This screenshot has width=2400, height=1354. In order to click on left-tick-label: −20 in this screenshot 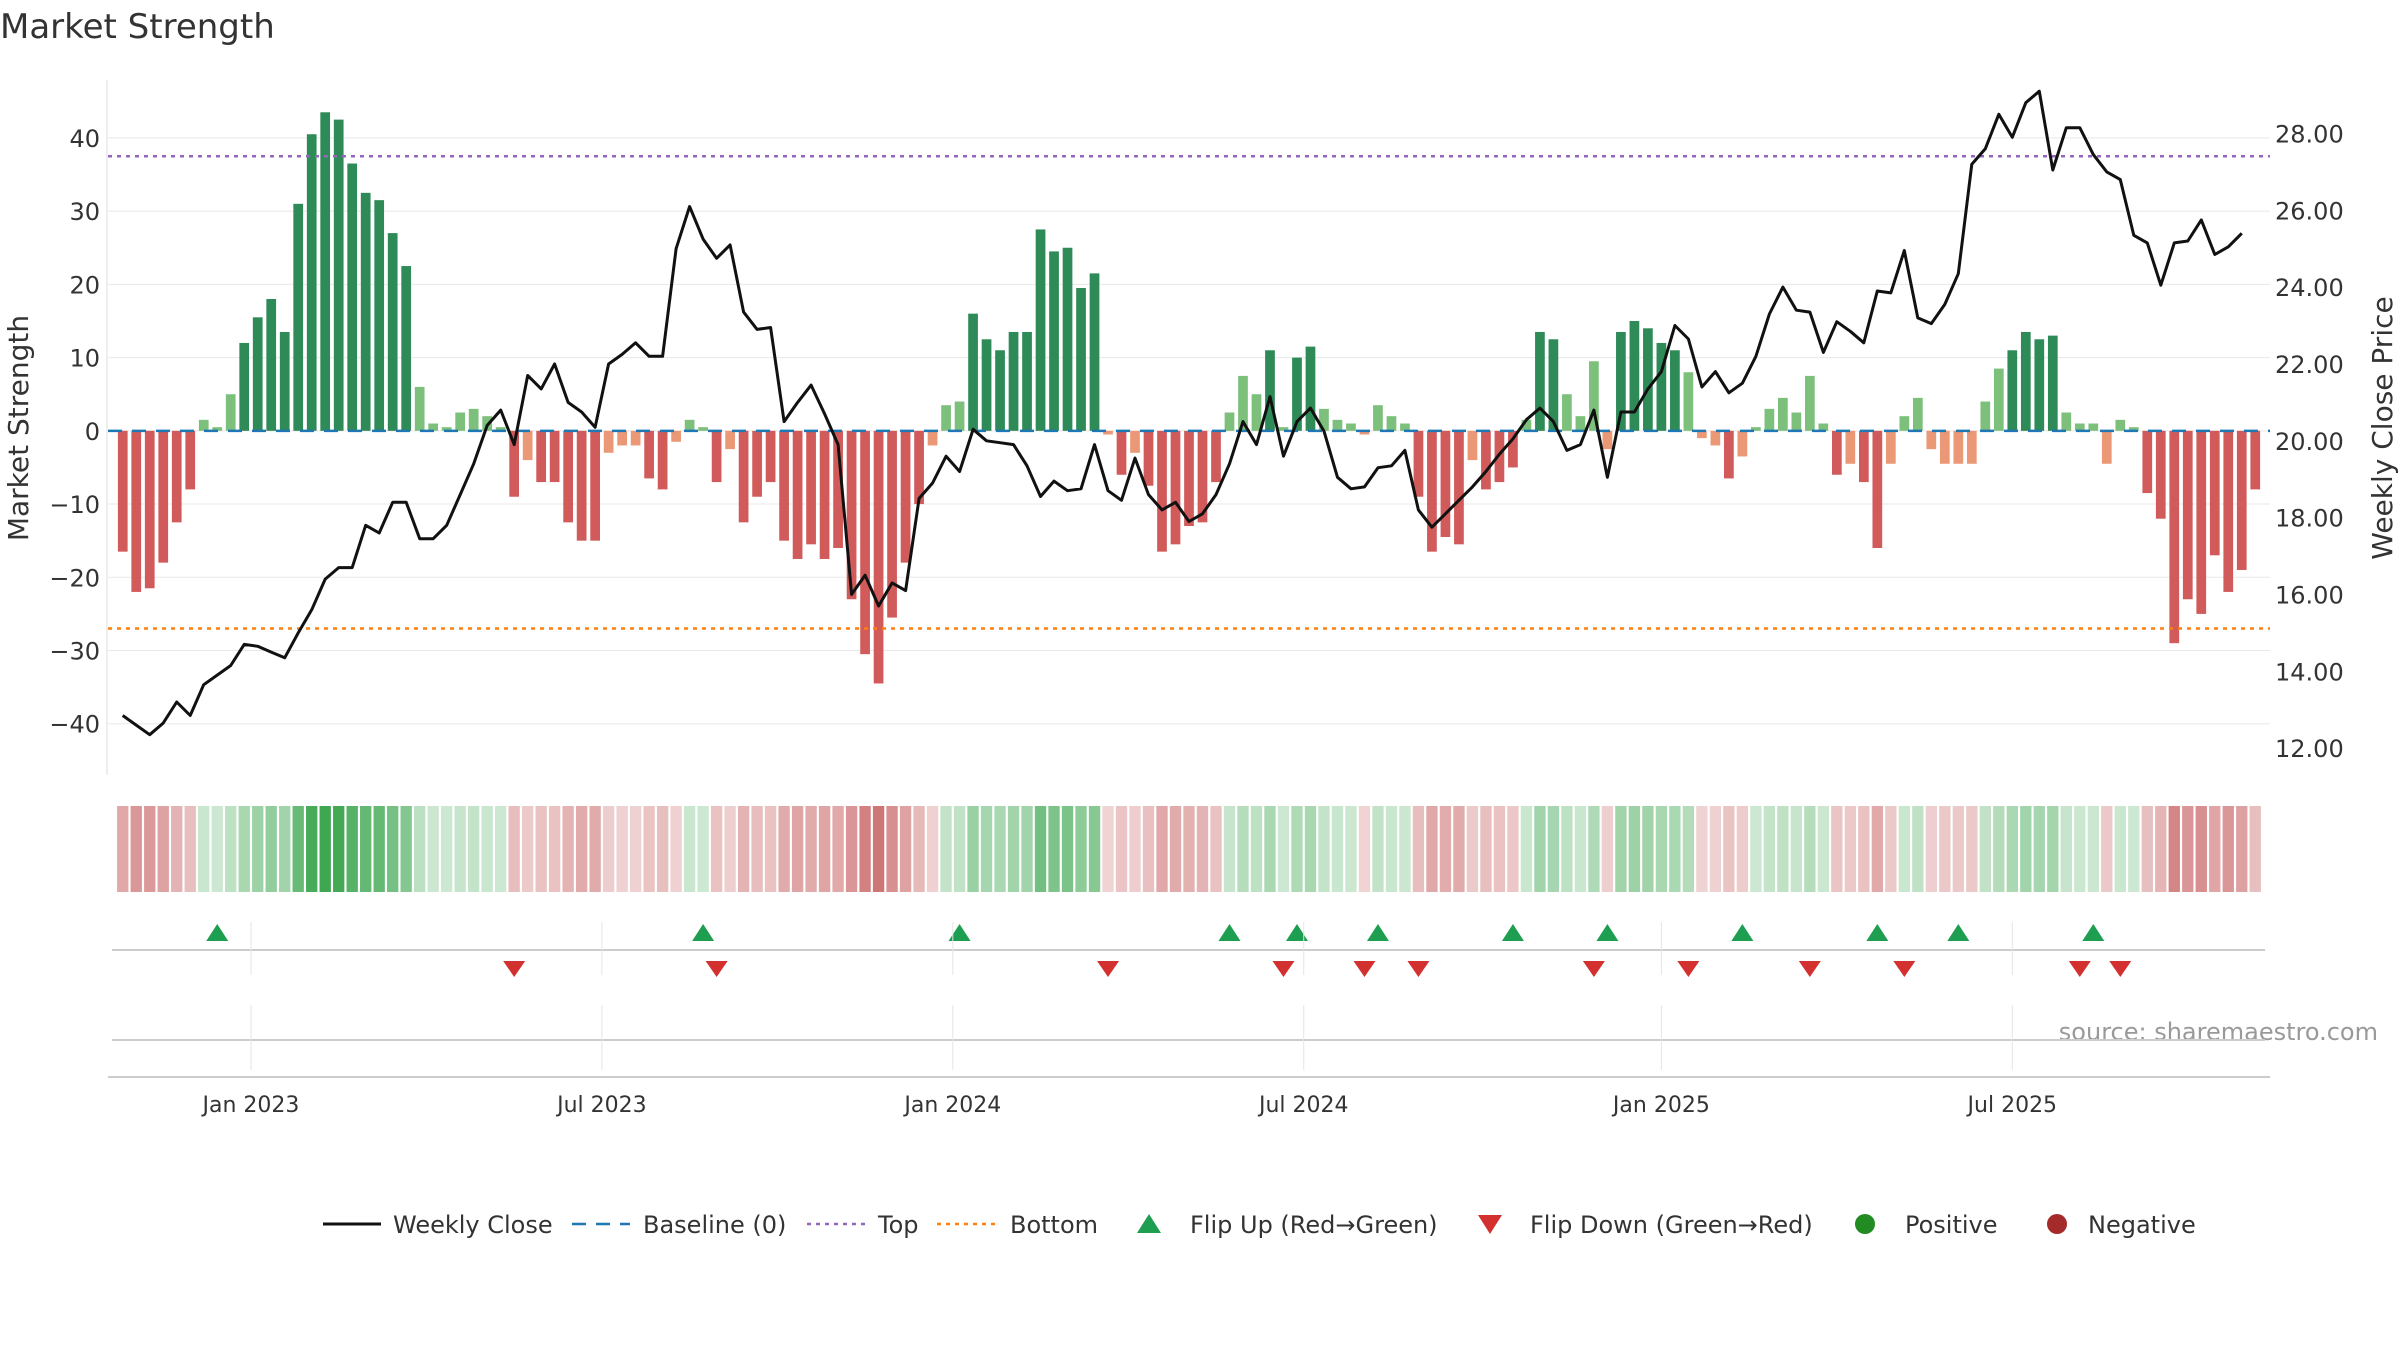, I will do `click(74, 578)`.